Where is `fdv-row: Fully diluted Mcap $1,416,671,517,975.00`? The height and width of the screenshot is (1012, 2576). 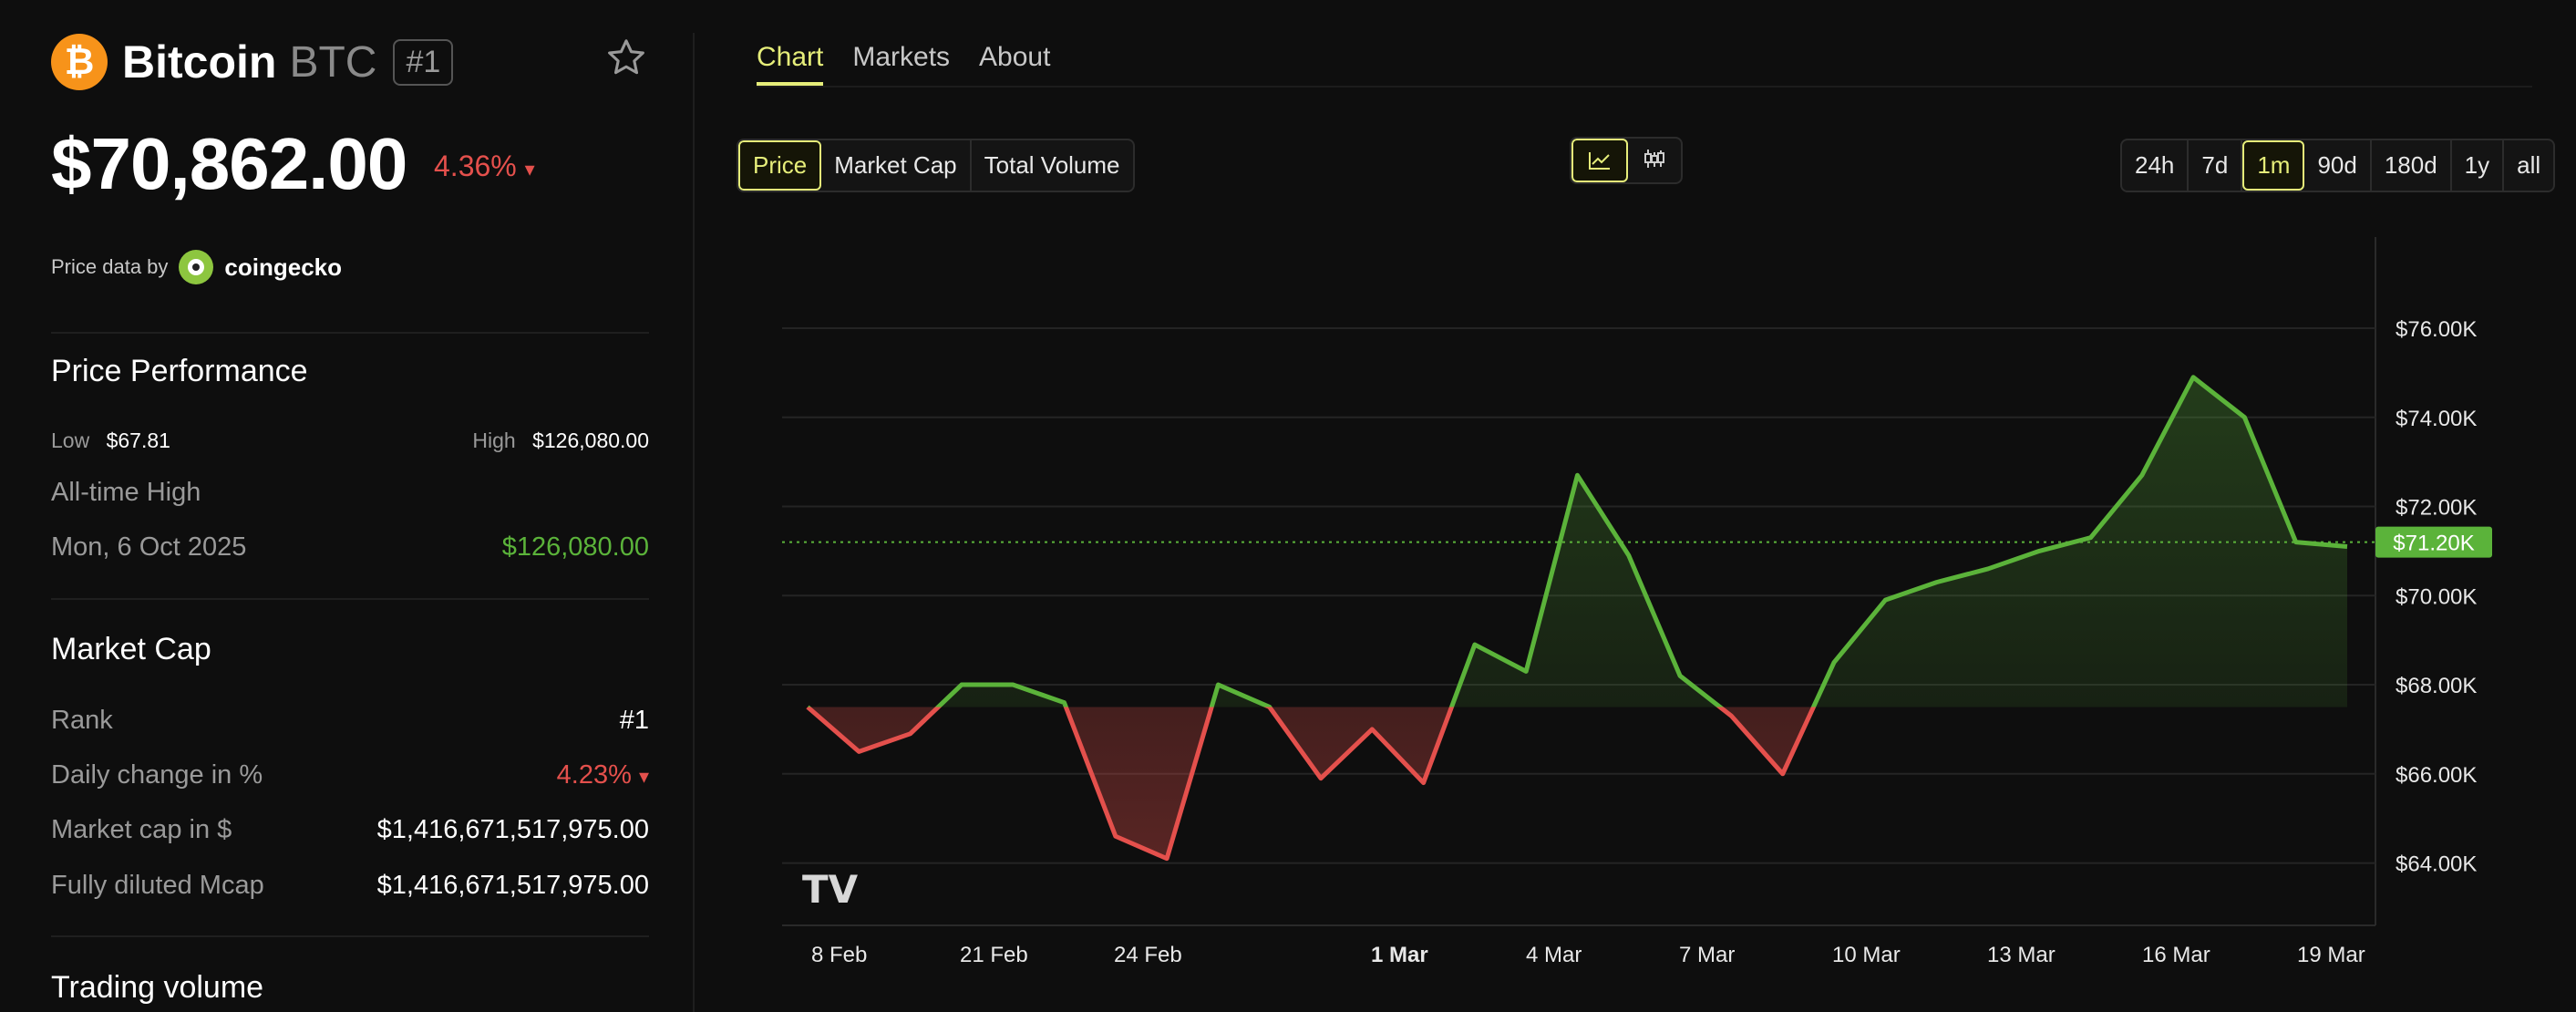 fdv-row: Fully diluted Mcap $1,416,671,517,975.00 is located at coordinates (350, 886).